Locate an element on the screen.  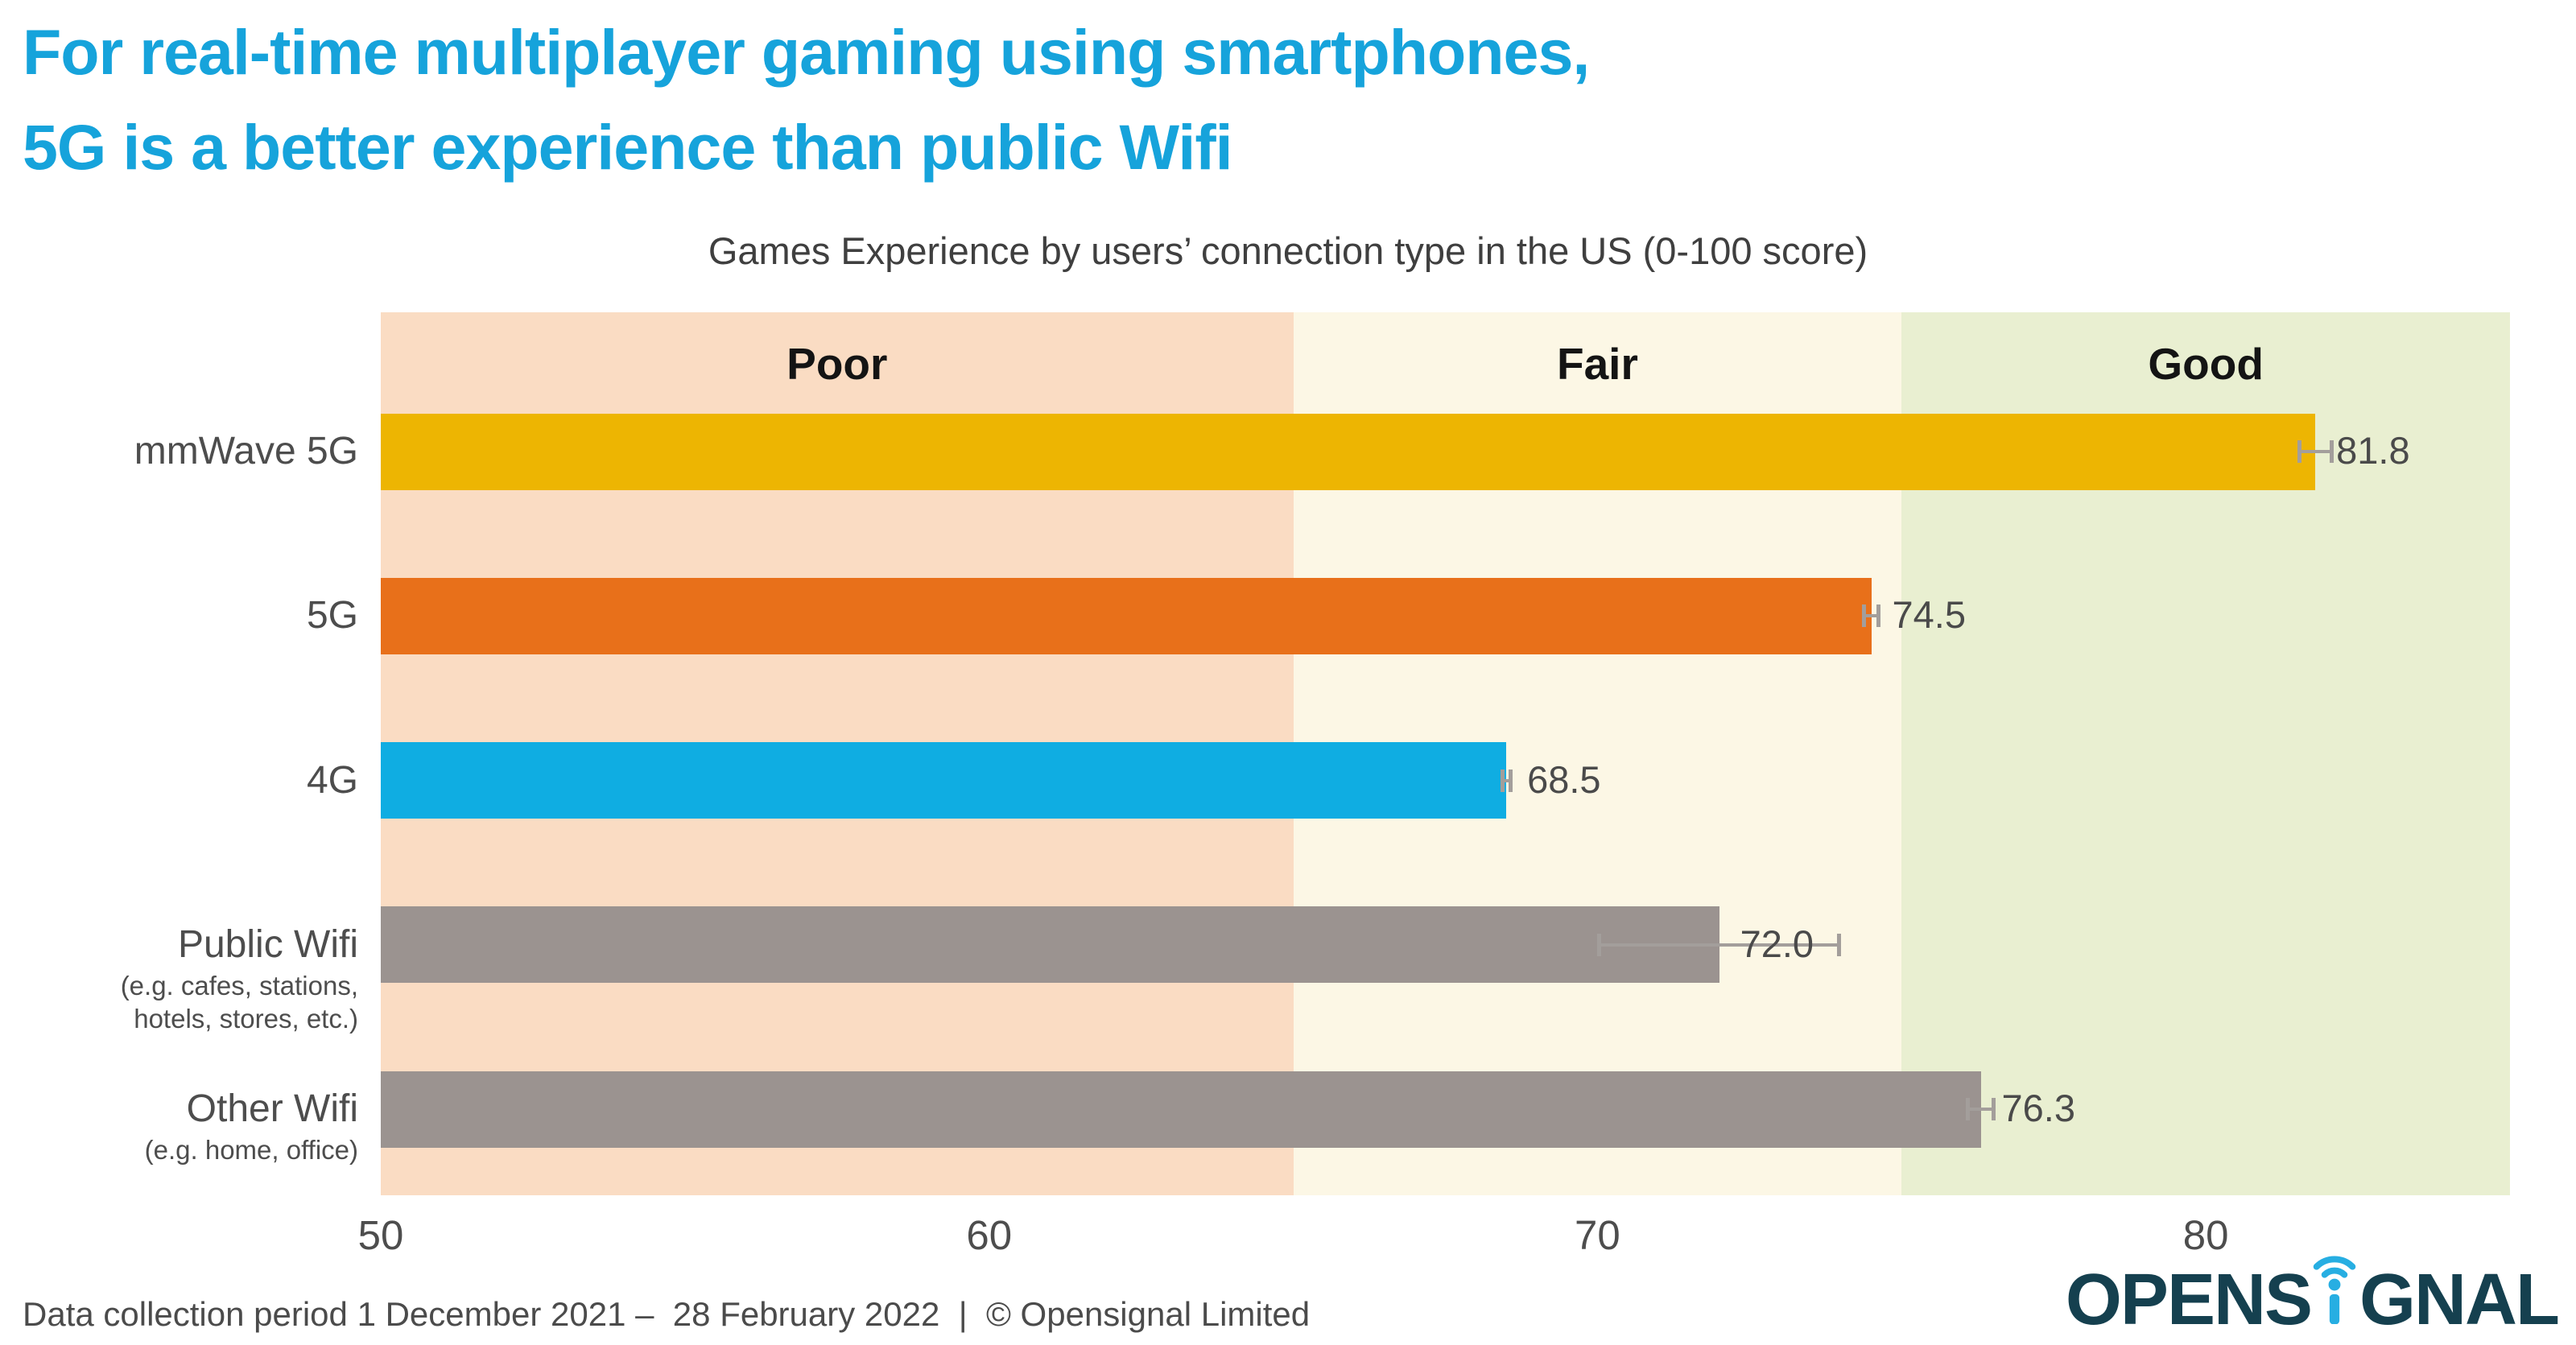
category-label-text: 4G is located at coordinates (332, 780).